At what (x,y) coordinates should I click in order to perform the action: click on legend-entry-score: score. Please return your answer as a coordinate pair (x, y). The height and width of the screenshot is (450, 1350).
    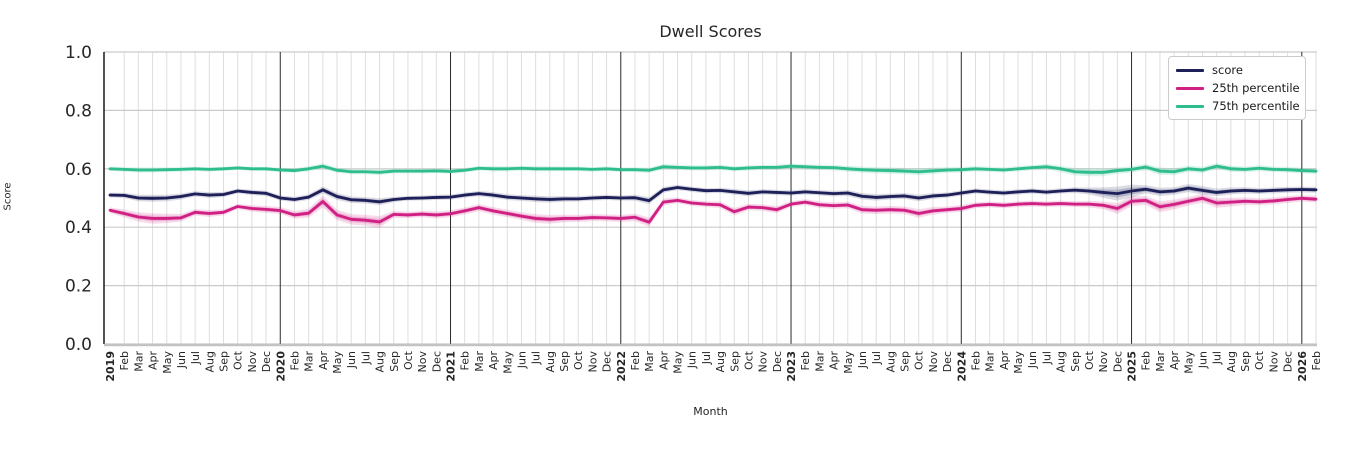
    Looking at the image, I should click on (1236, 70).